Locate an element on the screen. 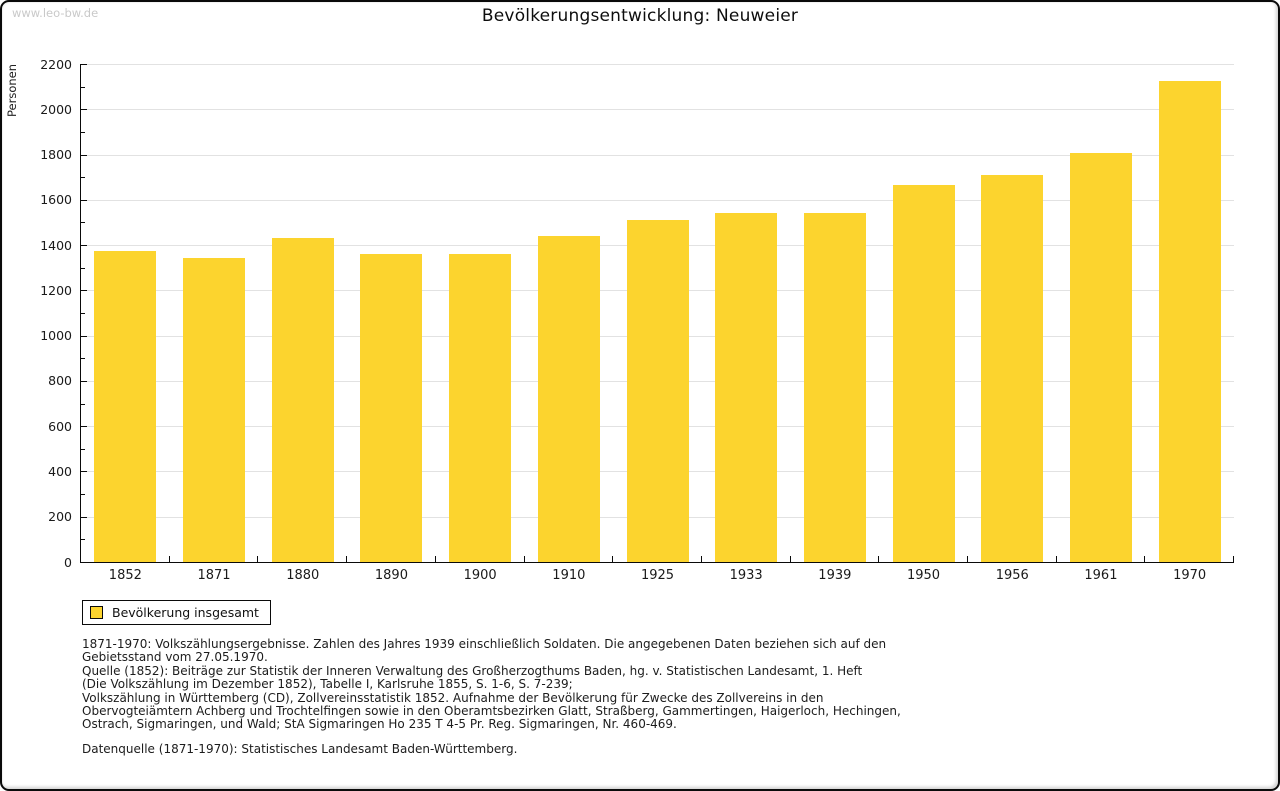 The width and height of the screenshot is (1280, 791). footnote-line: Gebietsstand vom 27.05.1970. is located at coordinates (175, 657).